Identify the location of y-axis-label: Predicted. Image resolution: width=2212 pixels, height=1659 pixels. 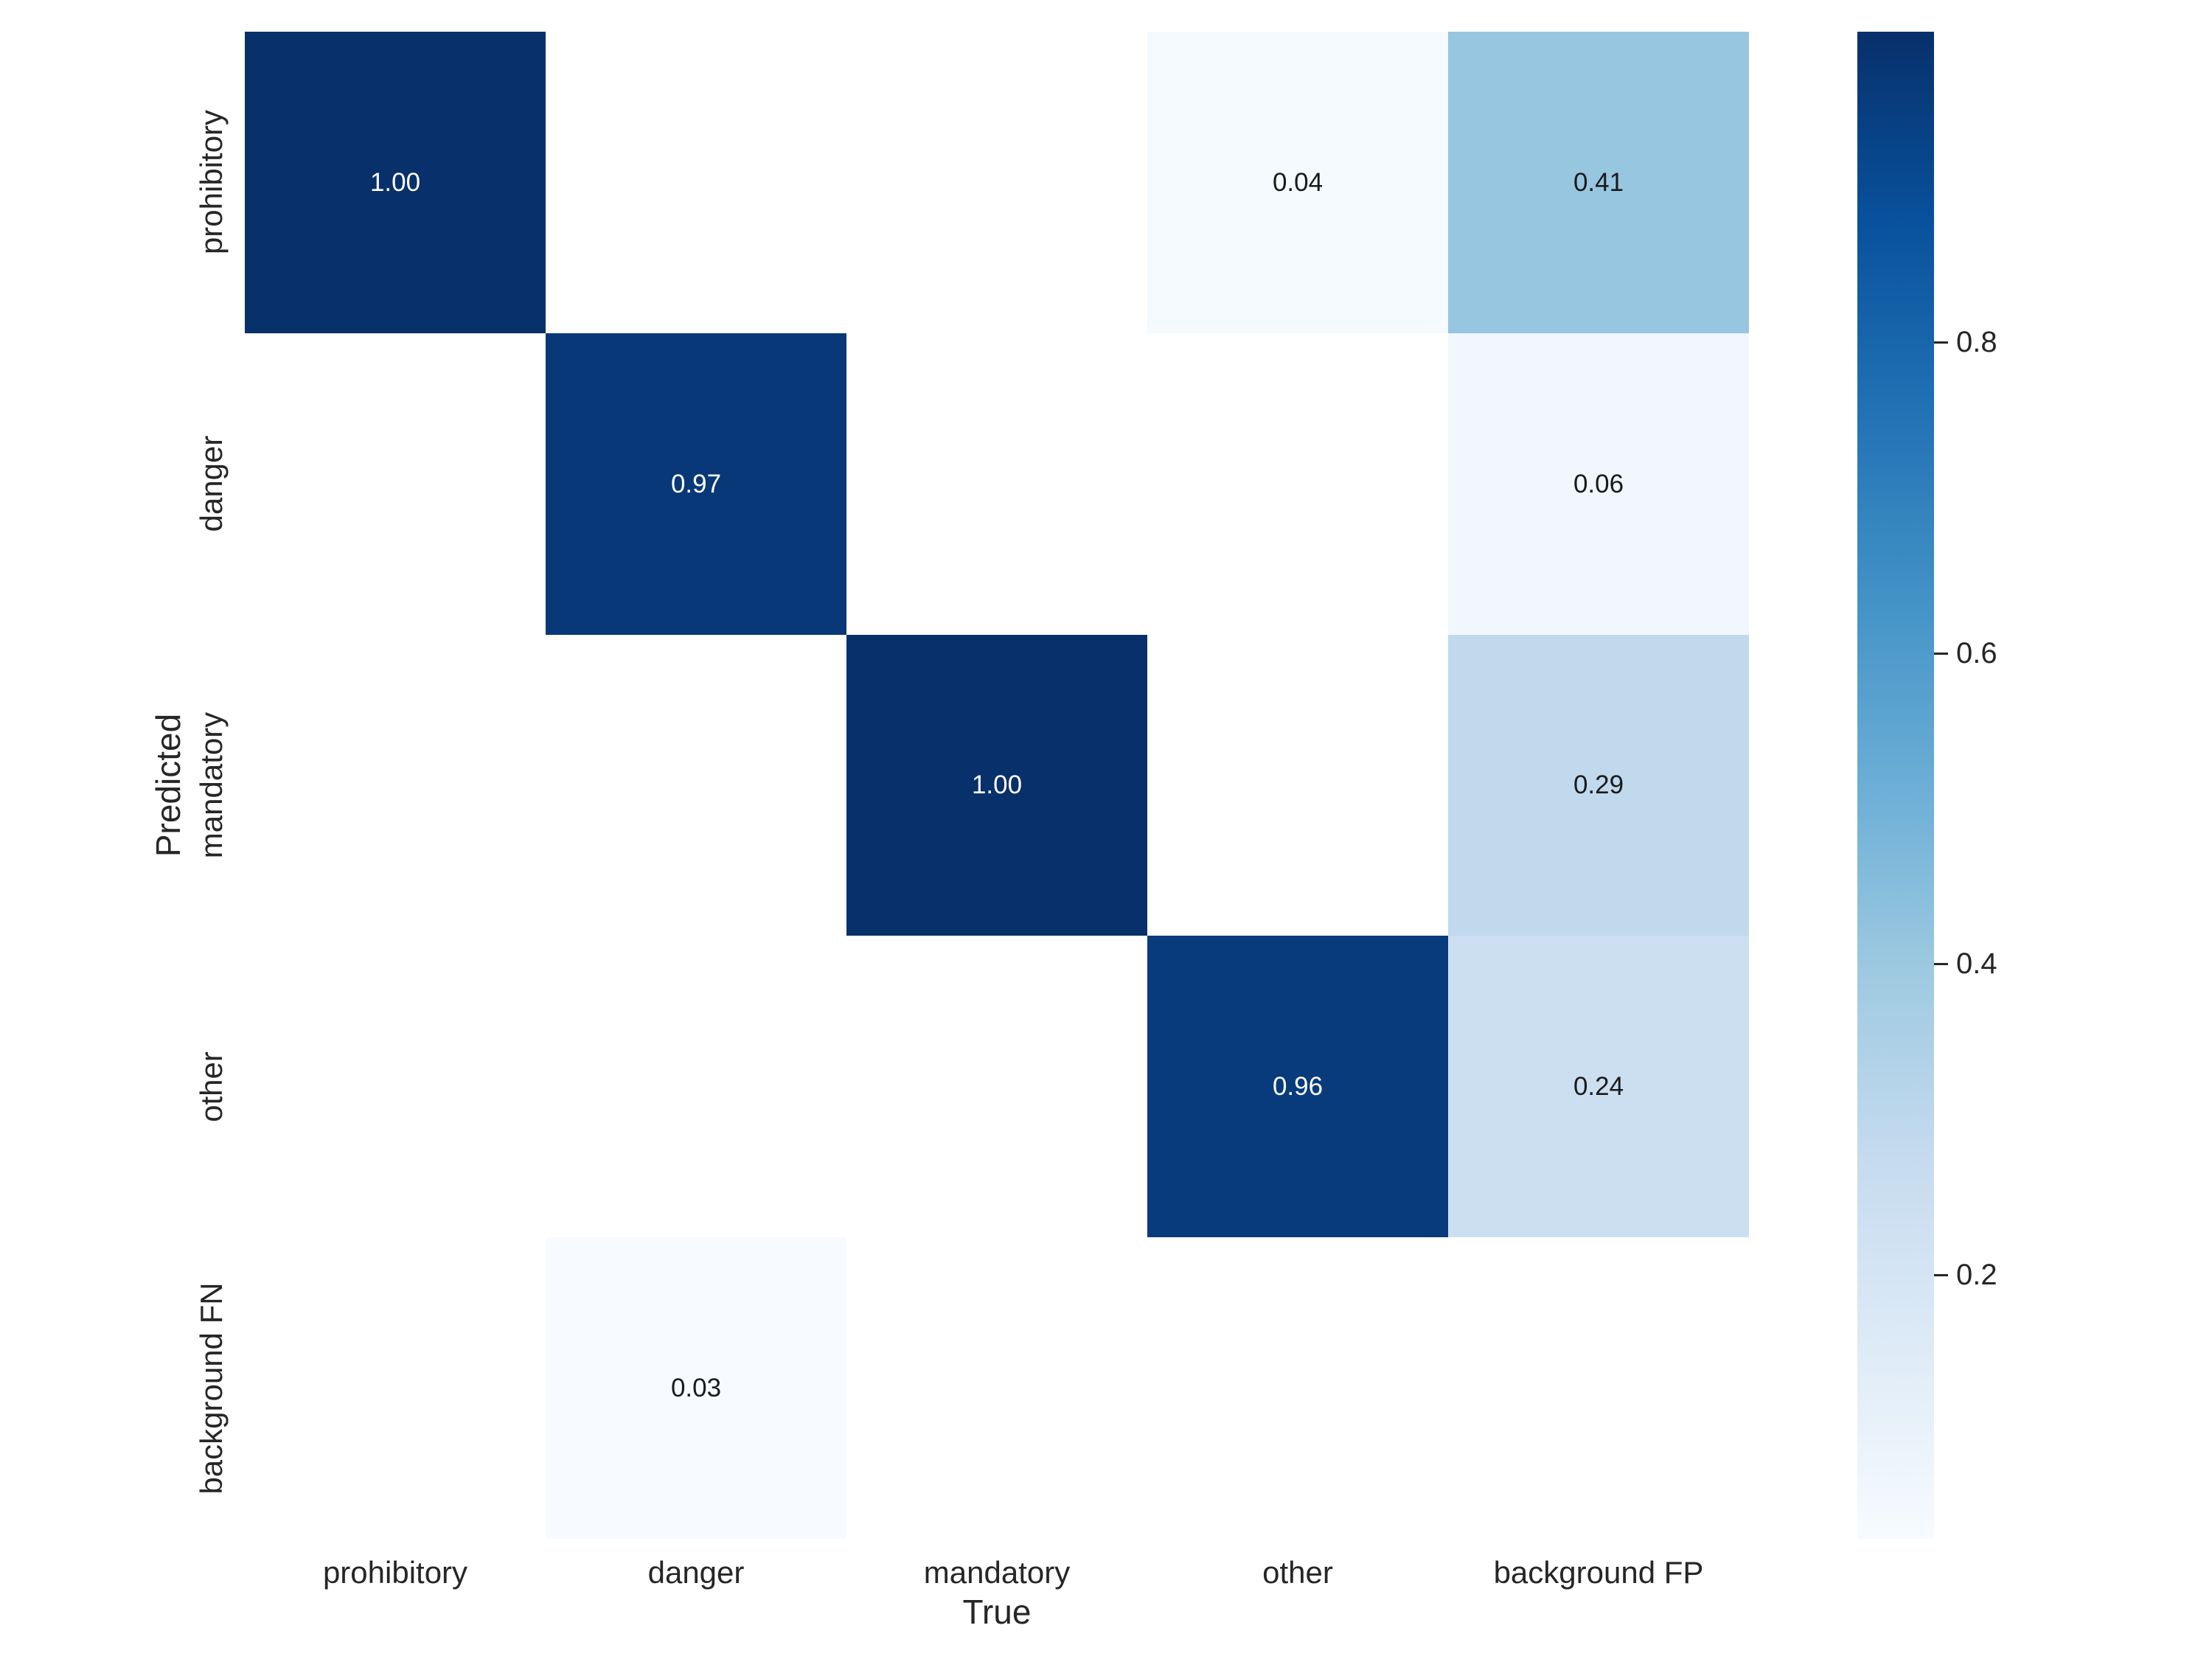
(168, 785).